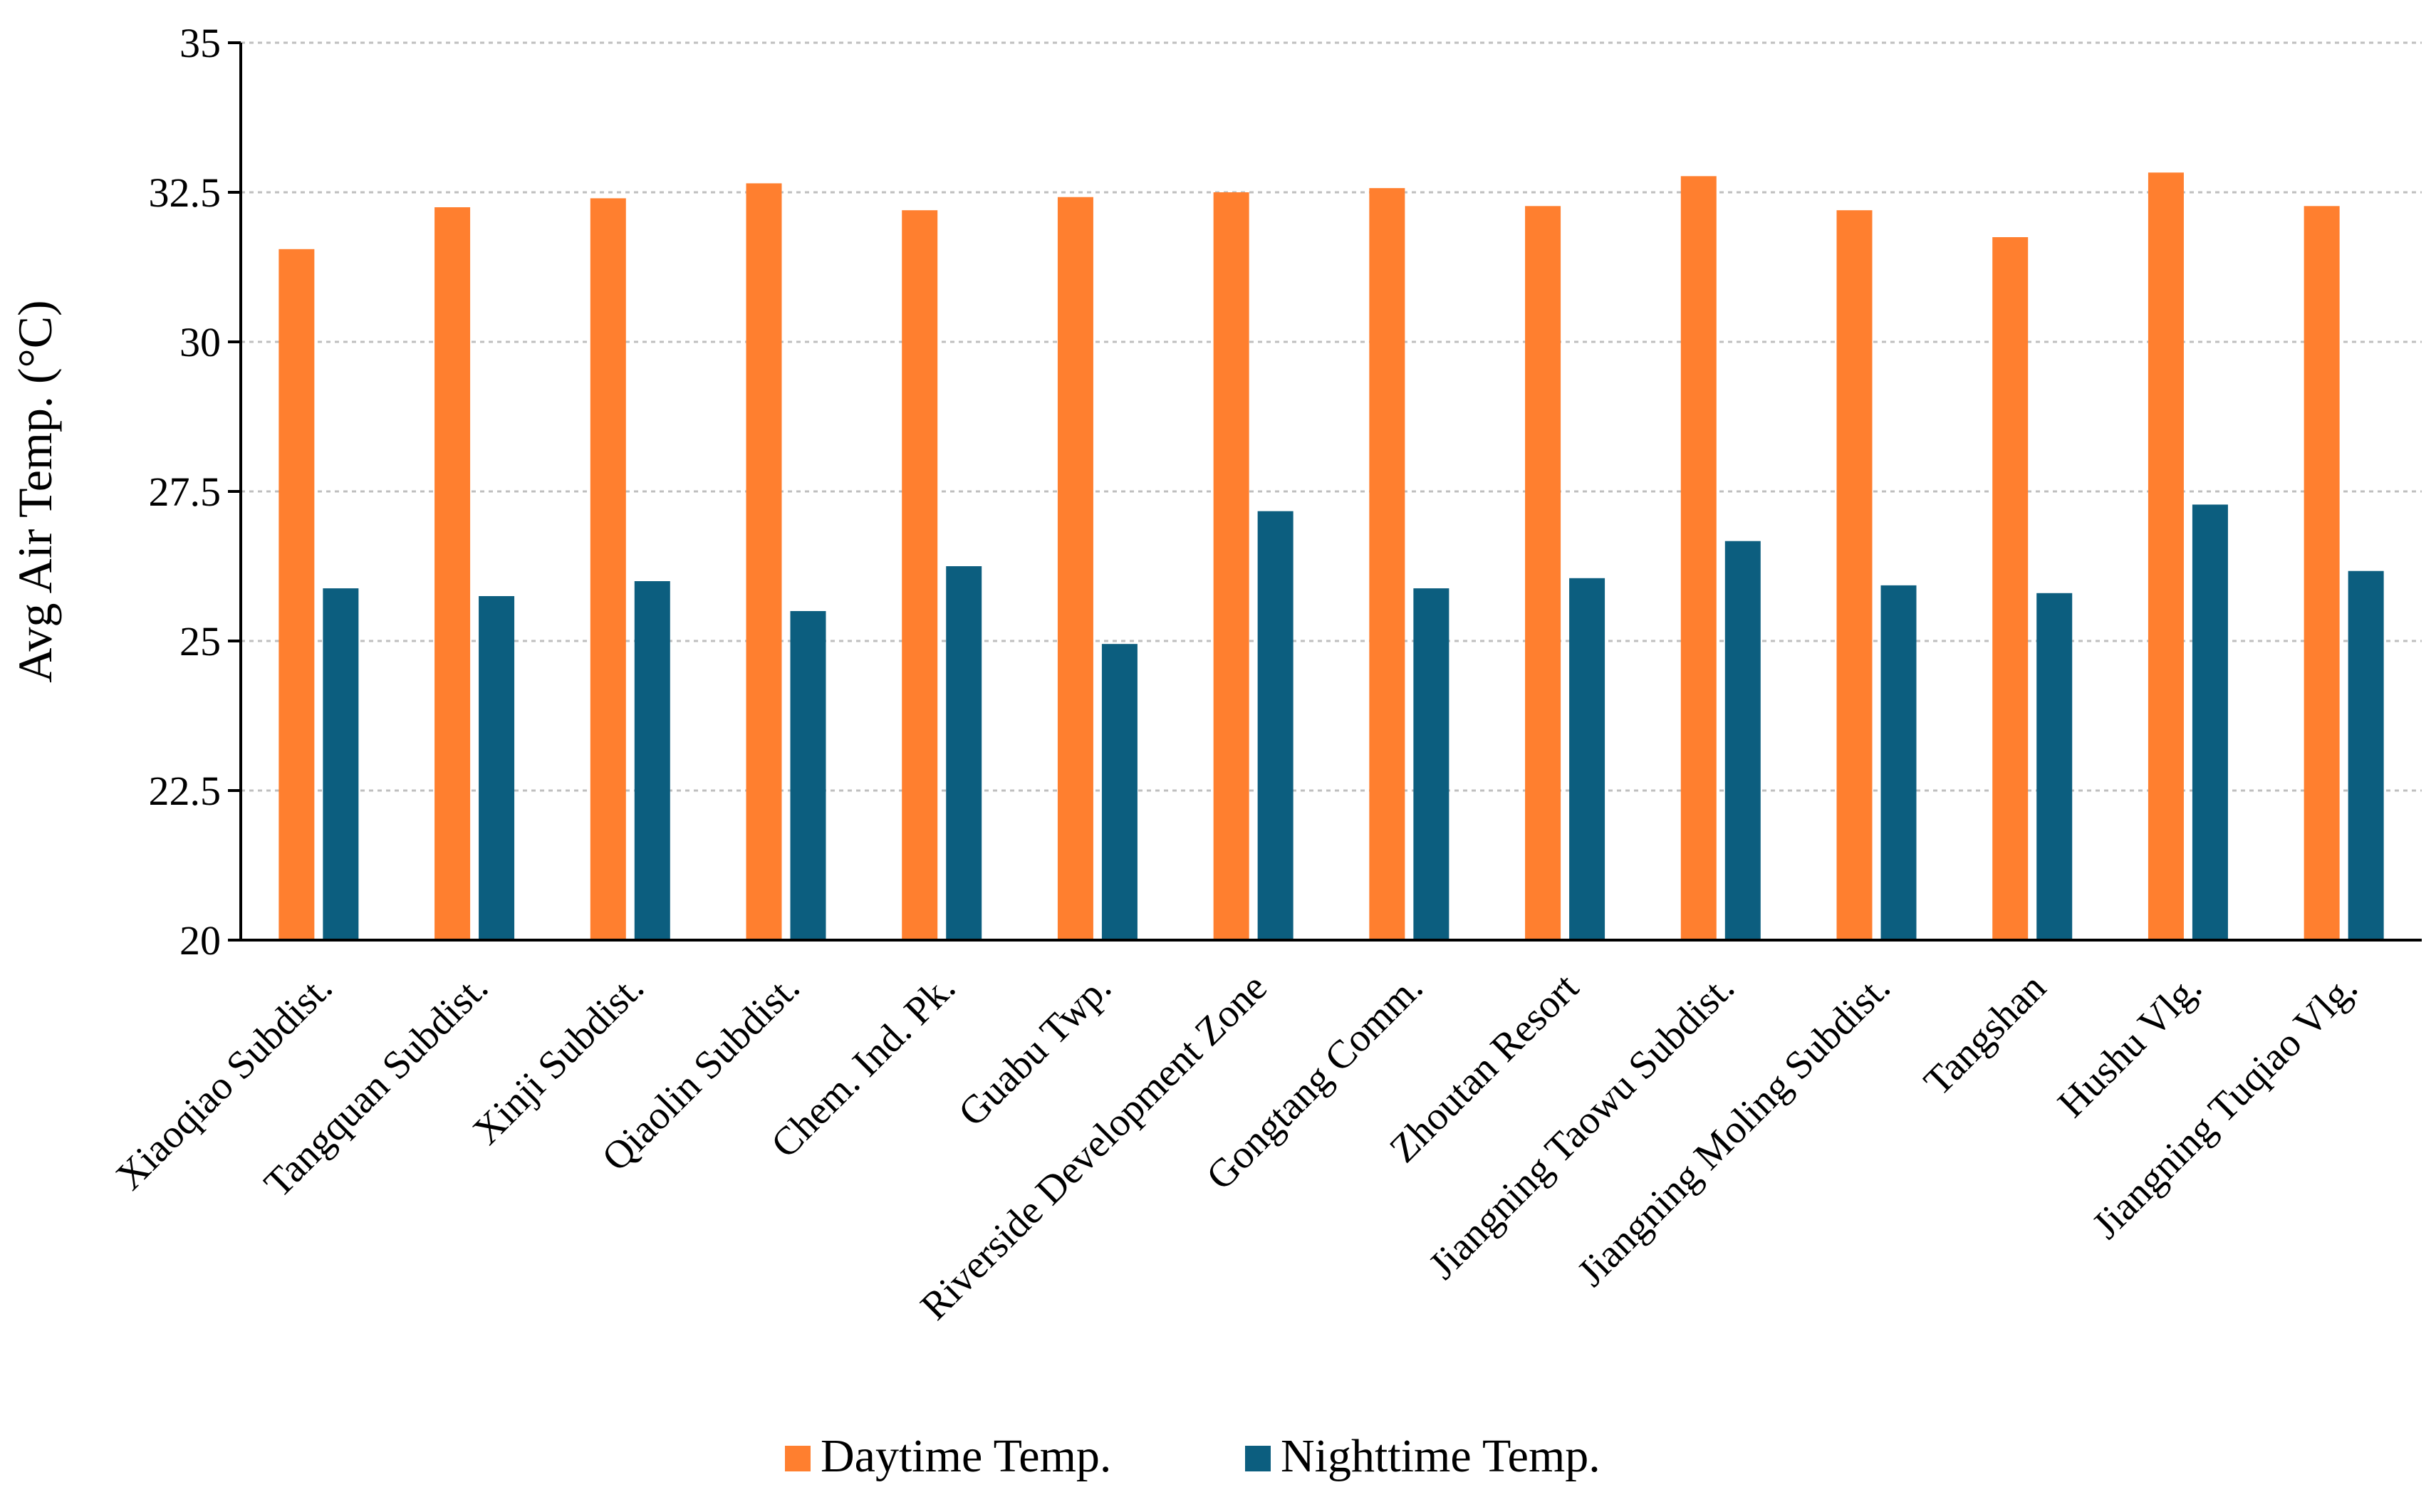 This screenshot has width=2436, height=1512. What do you see at coordinates (1984, 1035) in the screenshot?
I see `x-tick-label: Tangshan` at bounding box center [1984, 1035].